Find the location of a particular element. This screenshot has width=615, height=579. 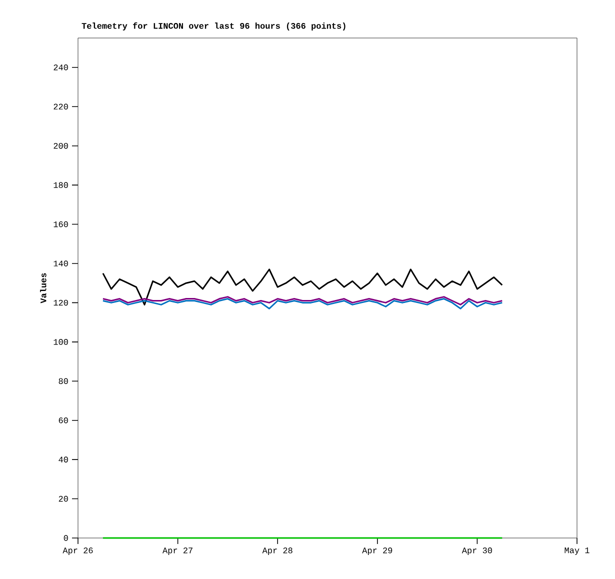

x-tick-label: May 1 is located at coordinates (577, 551).